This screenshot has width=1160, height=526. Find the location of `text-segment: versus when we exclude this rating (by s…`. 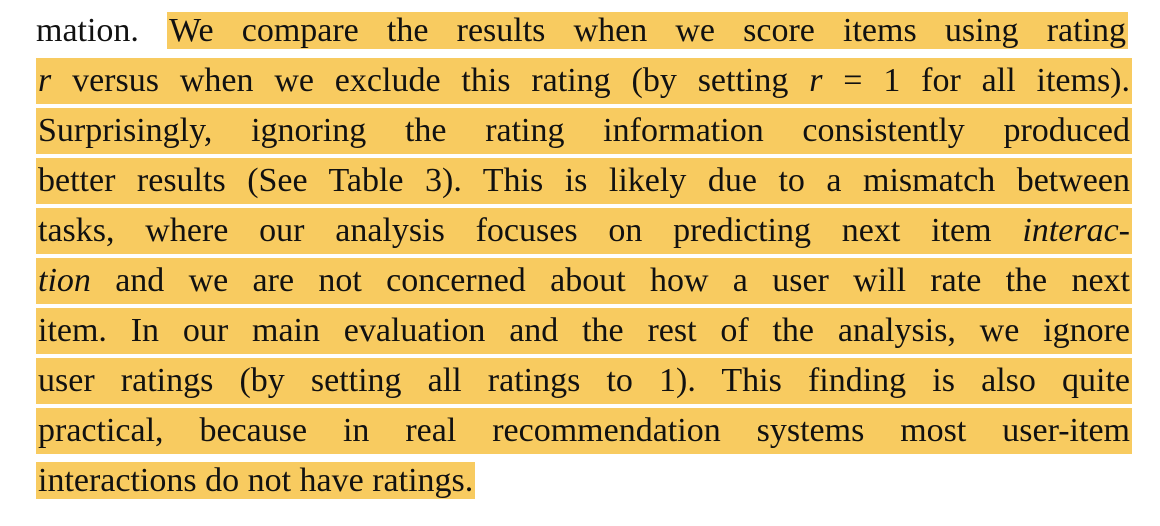

text-segment: versus when we exclude this rating (by s… is located at coordinates (430, 80).